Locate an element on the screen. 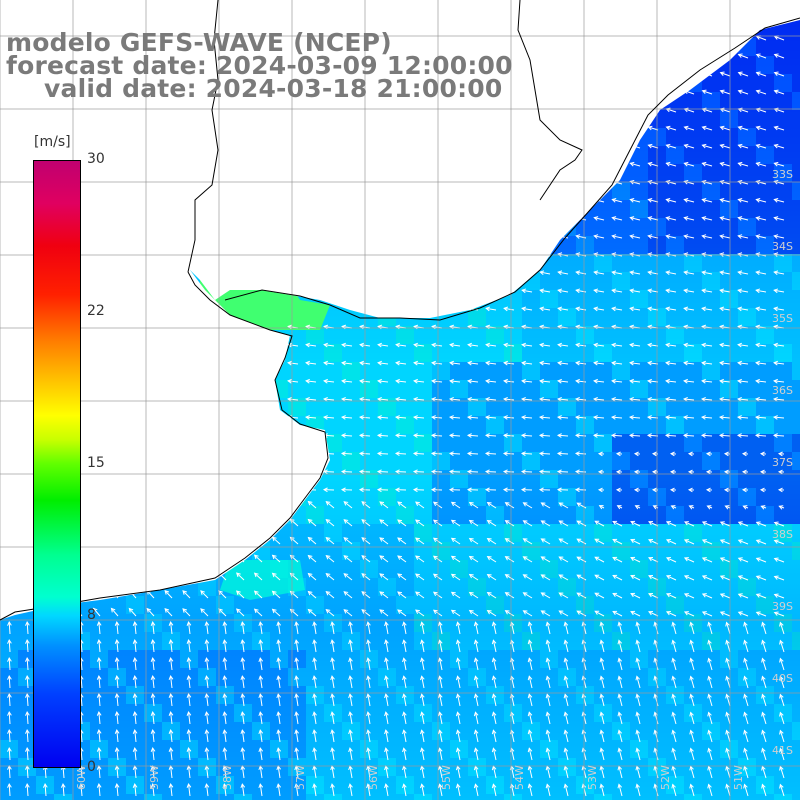  colorbar-unit: [m/s] is located at coordinates (52, 142).